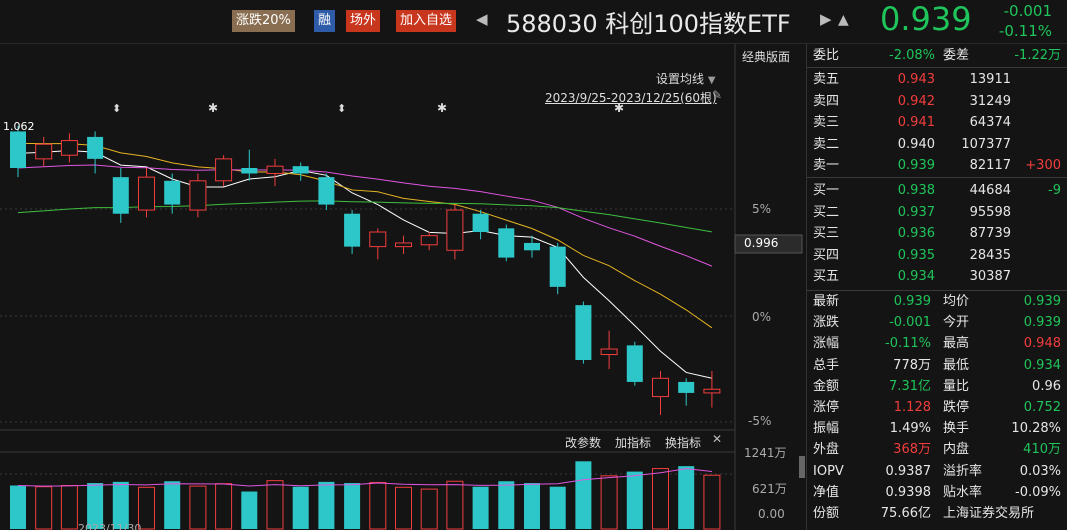 The width and height of the screenshot is (1067, 530). What do you see at coordinates (916, 122) in the screenshot?
I see `ask-price: 0.941` at bounding box center [916, 122].